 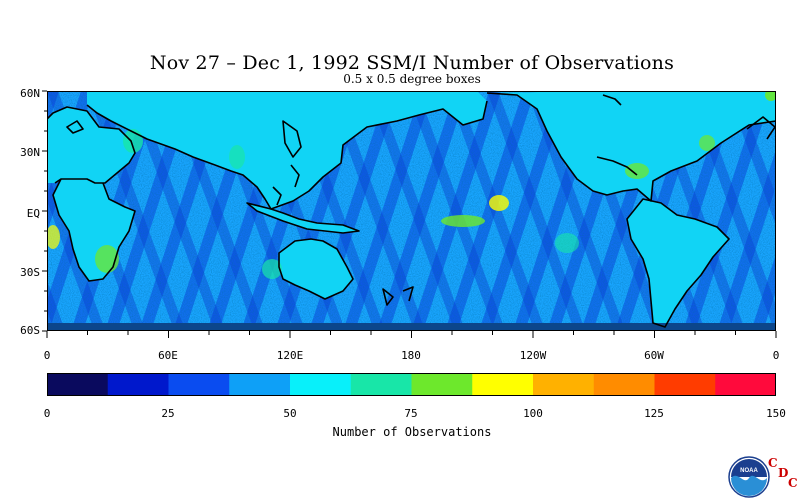 I want to click on colorbar-label-0: 0, so click(x=47, y=413).